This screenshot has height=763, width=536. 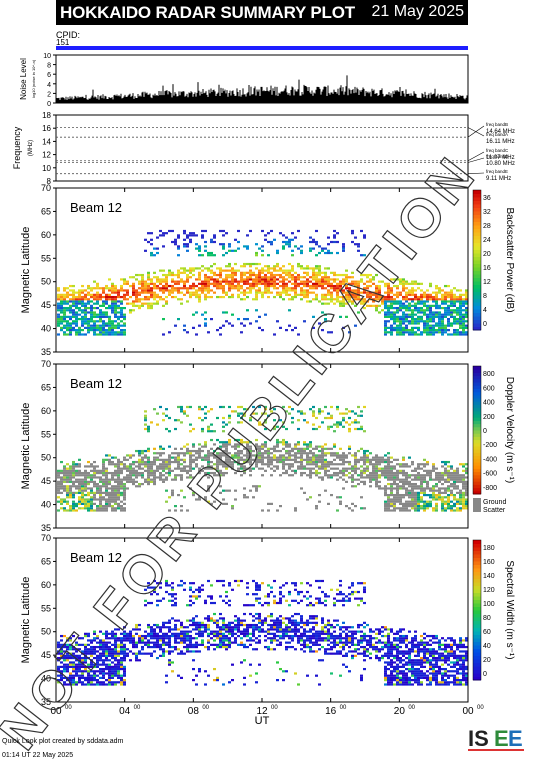 What do you see at coordinates (487, 282) in the screenshot?
I see `colorbar-tick-label: 12` at bounding box center [487, 282].